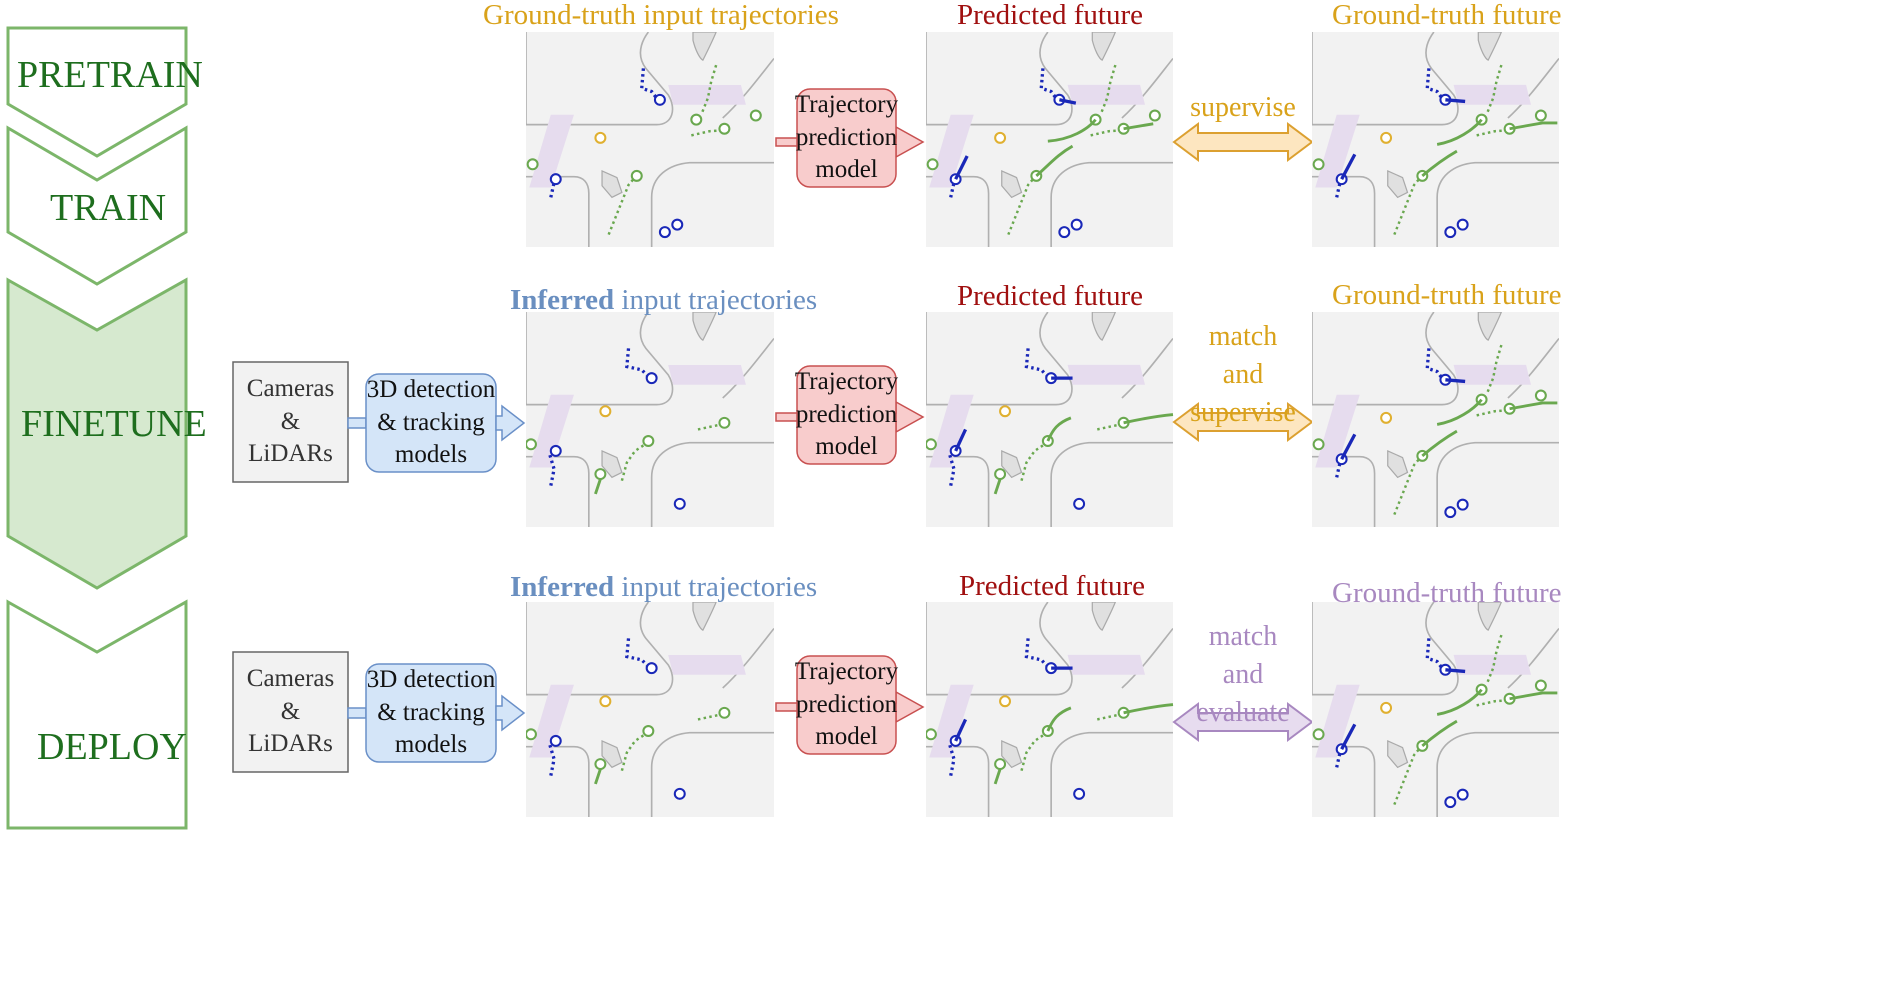 This screenshot has height=1004, width=1879. What do you see at coordinates (664, 587) in the screenshot?
I see `input-header-3: Inferred input trajectories` at bounding box center [664, 587].